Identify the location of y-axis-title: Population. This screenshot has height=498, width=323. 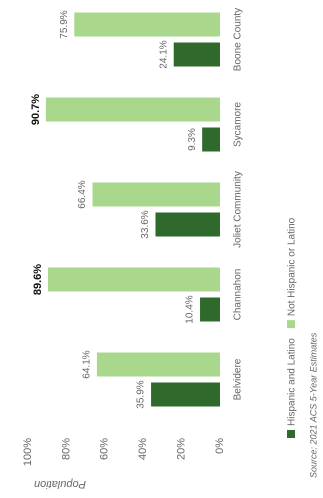
(60, 484).